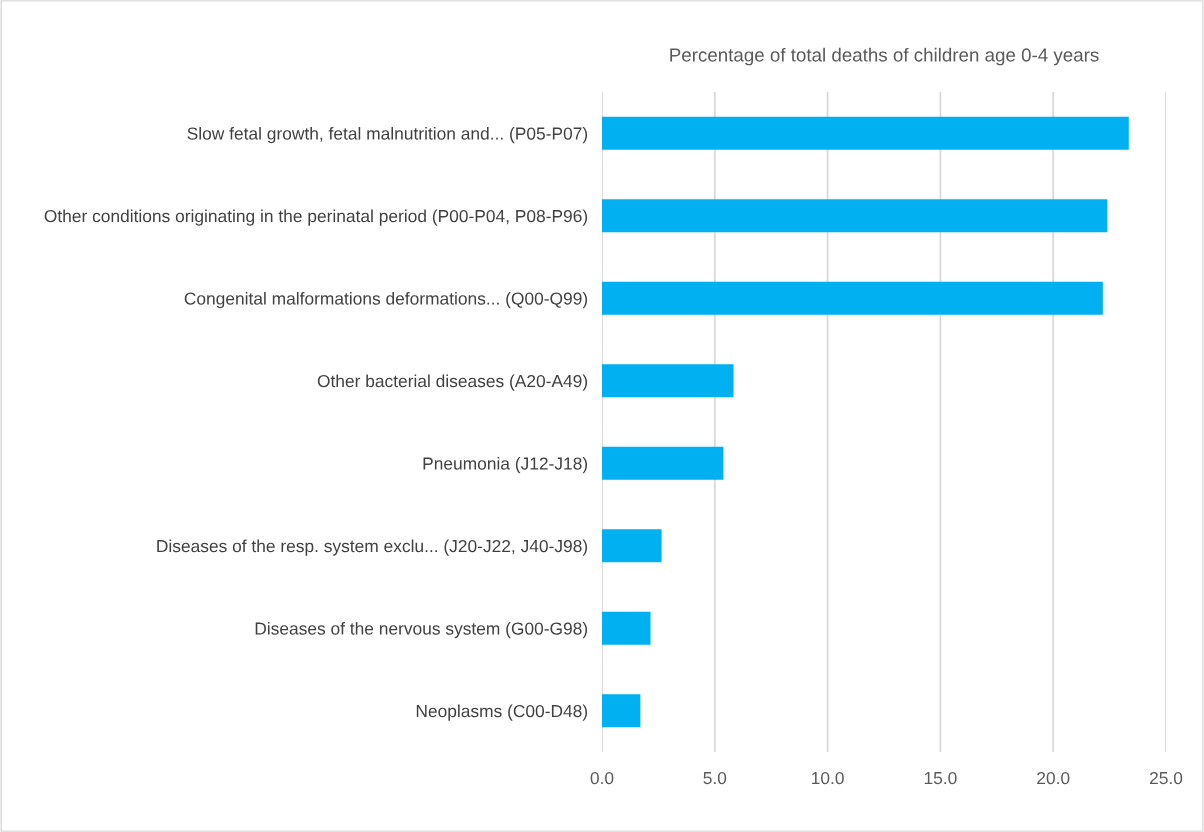 The width and height of the screenshot is (1204, 832). What do you see at coordinates (386, 300) in the screenshot?
I see `y-tick-label: Congenital malformations deformations... (Q00-Q99)` at bounding box center [386, 300].